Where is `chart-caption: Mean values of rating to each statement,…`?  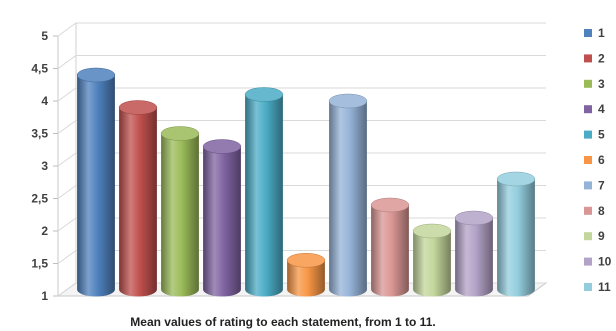
chart-caption: Mean values of rating to each statement,… is located at coordinates (282, 322).